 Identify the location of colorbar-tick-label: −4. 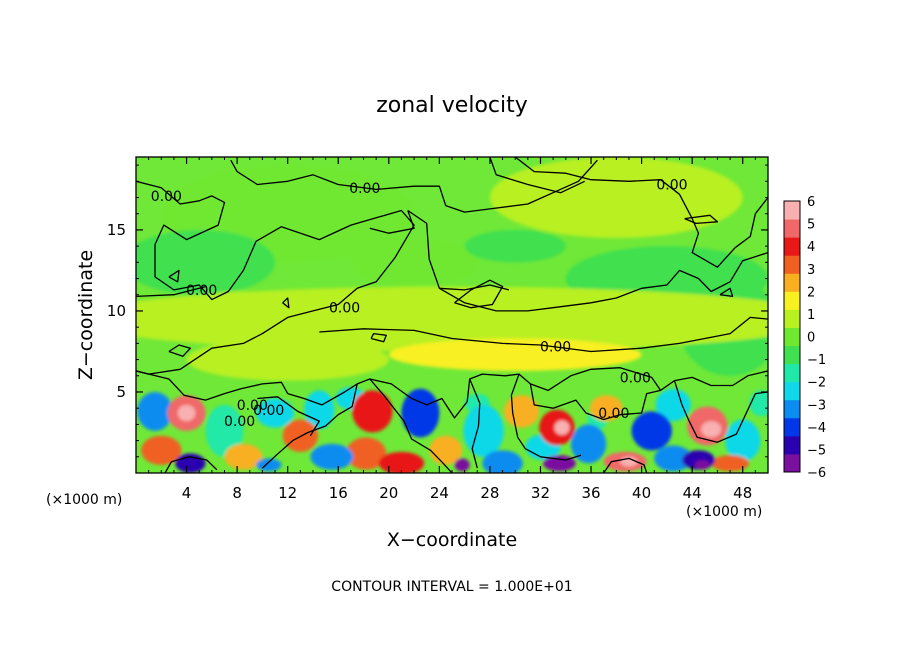
(816, 428).